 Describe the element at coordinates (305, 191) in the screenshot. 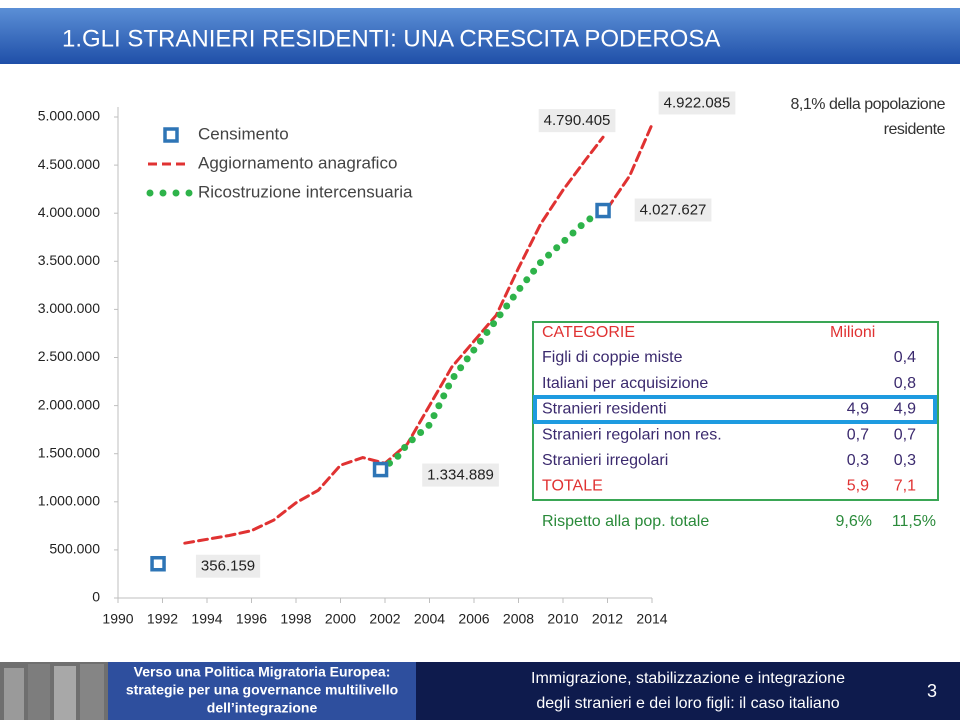

I see `legend-label: Ricostruzione intercensuaria` at that location.